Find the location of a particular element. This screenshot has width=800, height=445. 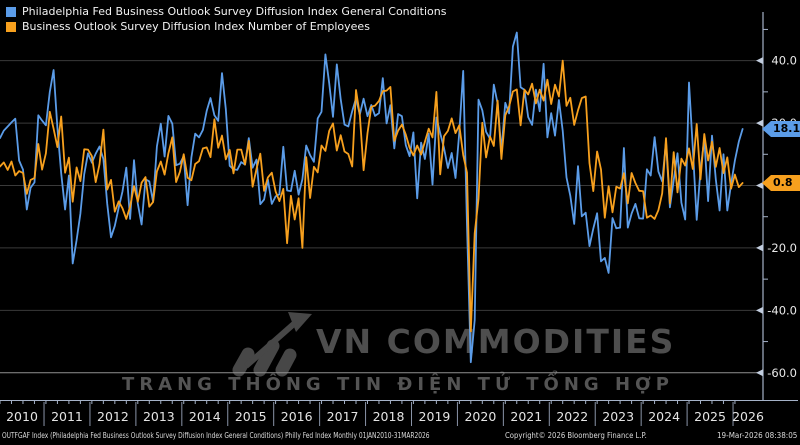

x-axis-year-label: 2013 is located at coordinates (159, 416).